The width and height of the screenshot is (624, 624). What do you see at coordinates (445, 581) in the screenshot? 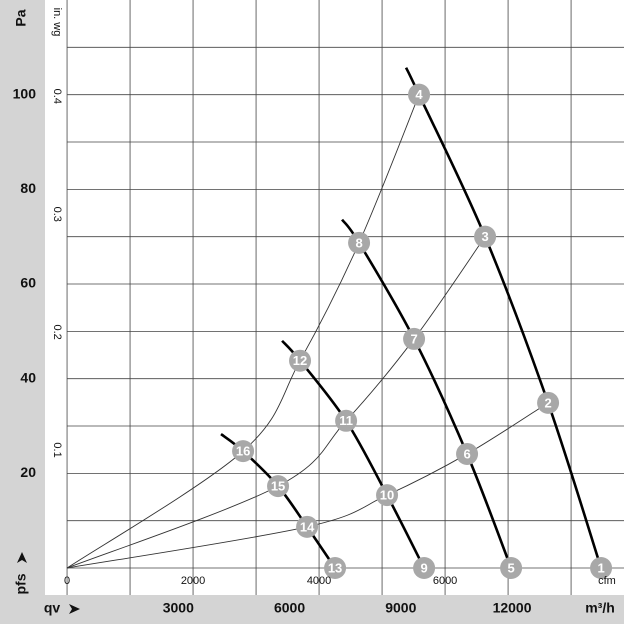
I see `x-tick-label: 6000` at bounding box center [445, 581].